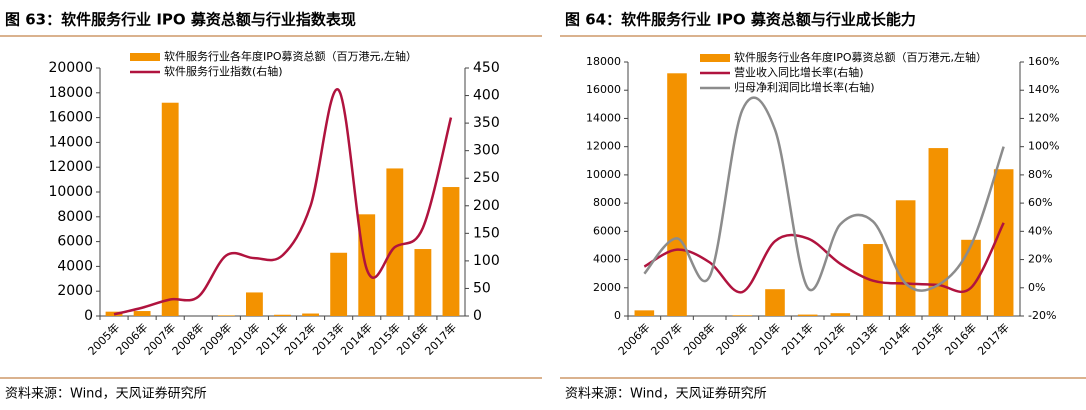 The height and width of the screenshot is (410, 1086). What do you see at coordinates (1040, 174) in the screenshot?
I see `y2-tick-label: 80%` at bounding box center [1040, 174].